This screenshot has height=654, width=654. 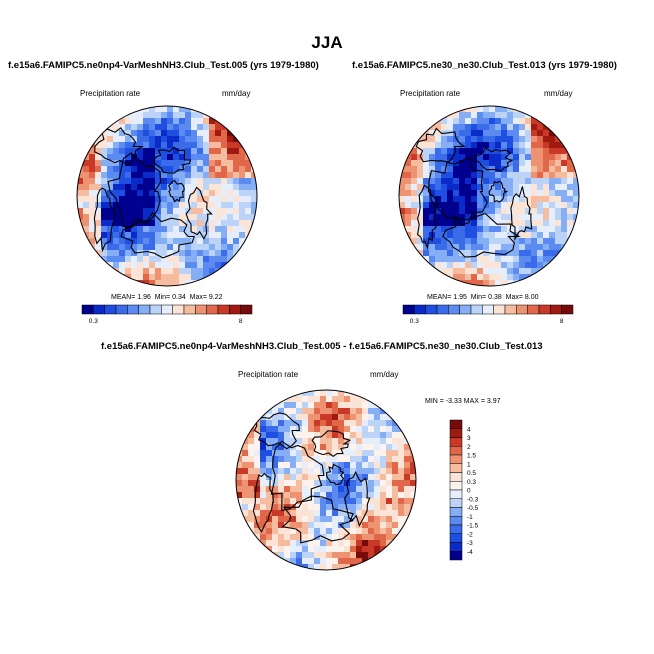 What do you see at coordinates (162, 297) in the screenshot?
I see `min-label: Min=` at bounding box center [162, 297].